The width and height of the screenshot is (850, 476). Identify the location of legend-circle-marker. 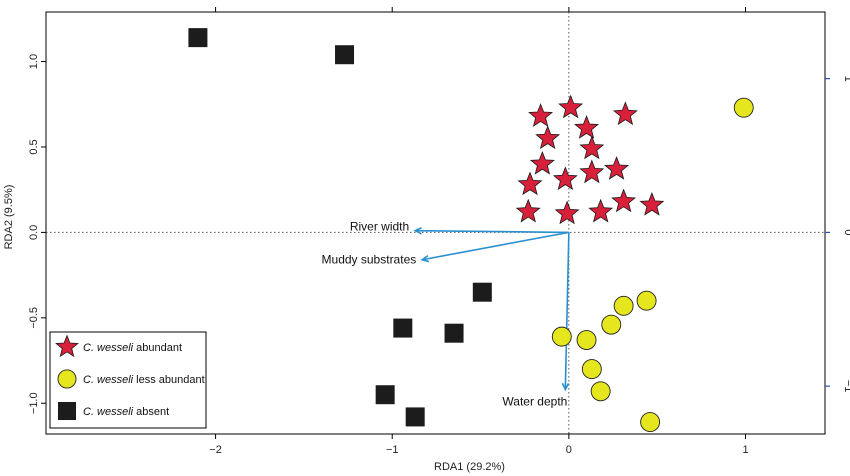
(67, 379).